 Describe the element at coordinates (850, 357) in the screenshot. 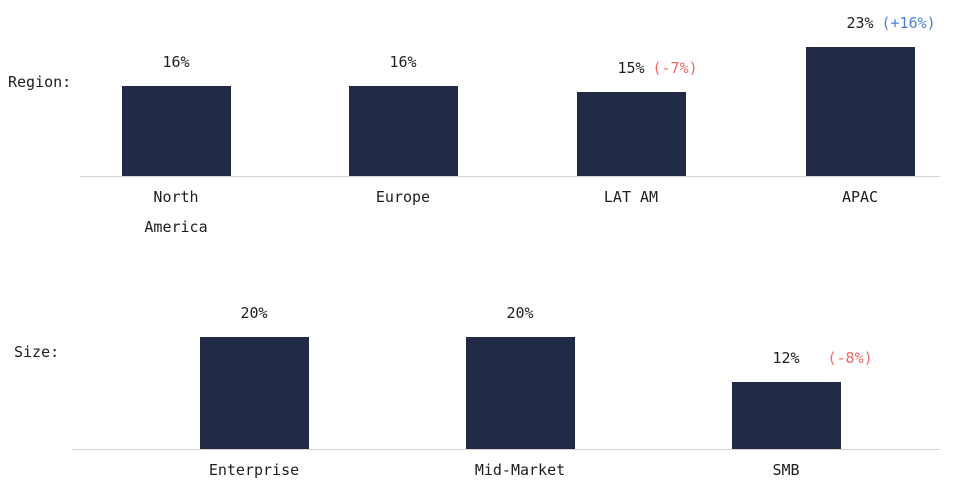

I see `annotation: (-8%)` at that location.